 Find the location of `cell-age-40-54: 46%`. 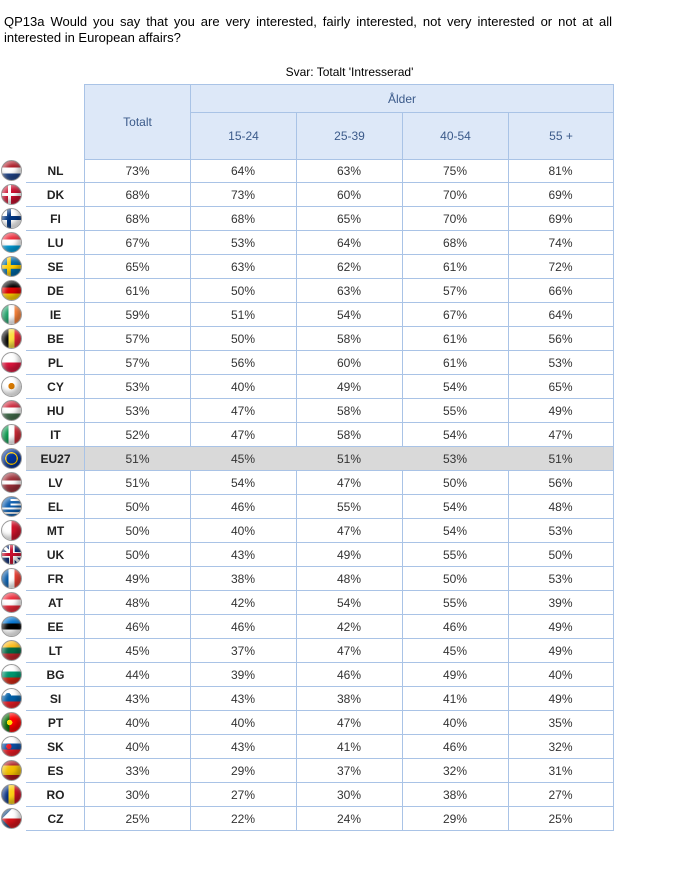

cell-age-40-54: 46% is located at coordinates (455, 627).